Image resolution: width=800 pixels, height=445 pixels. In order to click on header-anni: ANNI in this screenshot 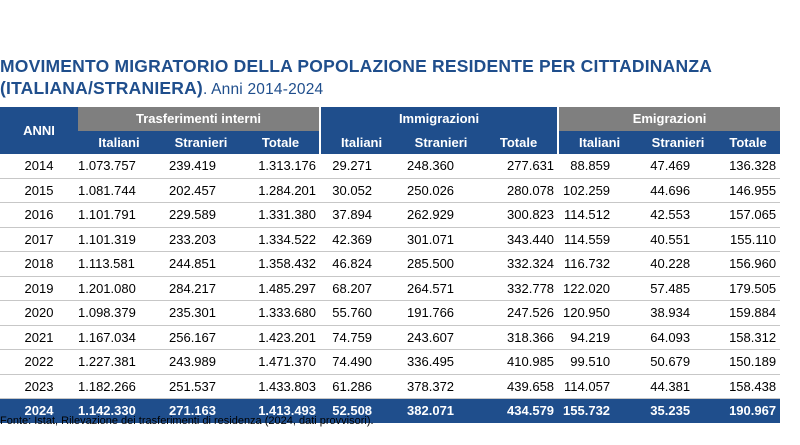, I will do `click(39, 130)`.